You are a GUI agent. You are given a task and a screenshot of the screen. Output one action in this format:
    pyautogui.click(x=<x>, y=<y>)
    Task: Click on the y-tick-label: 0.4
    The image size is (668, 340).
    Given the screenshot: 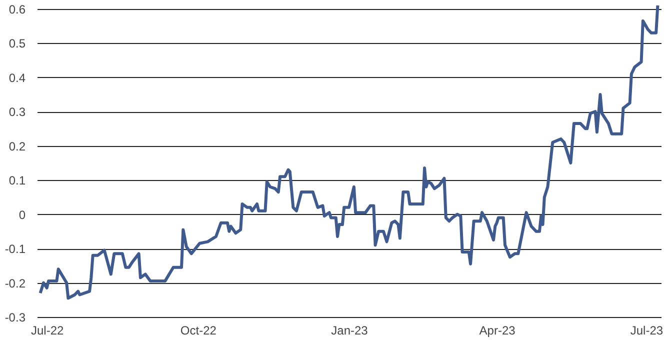 What is the action you would take?
    pyautogui.click(x=17, y=77)
    